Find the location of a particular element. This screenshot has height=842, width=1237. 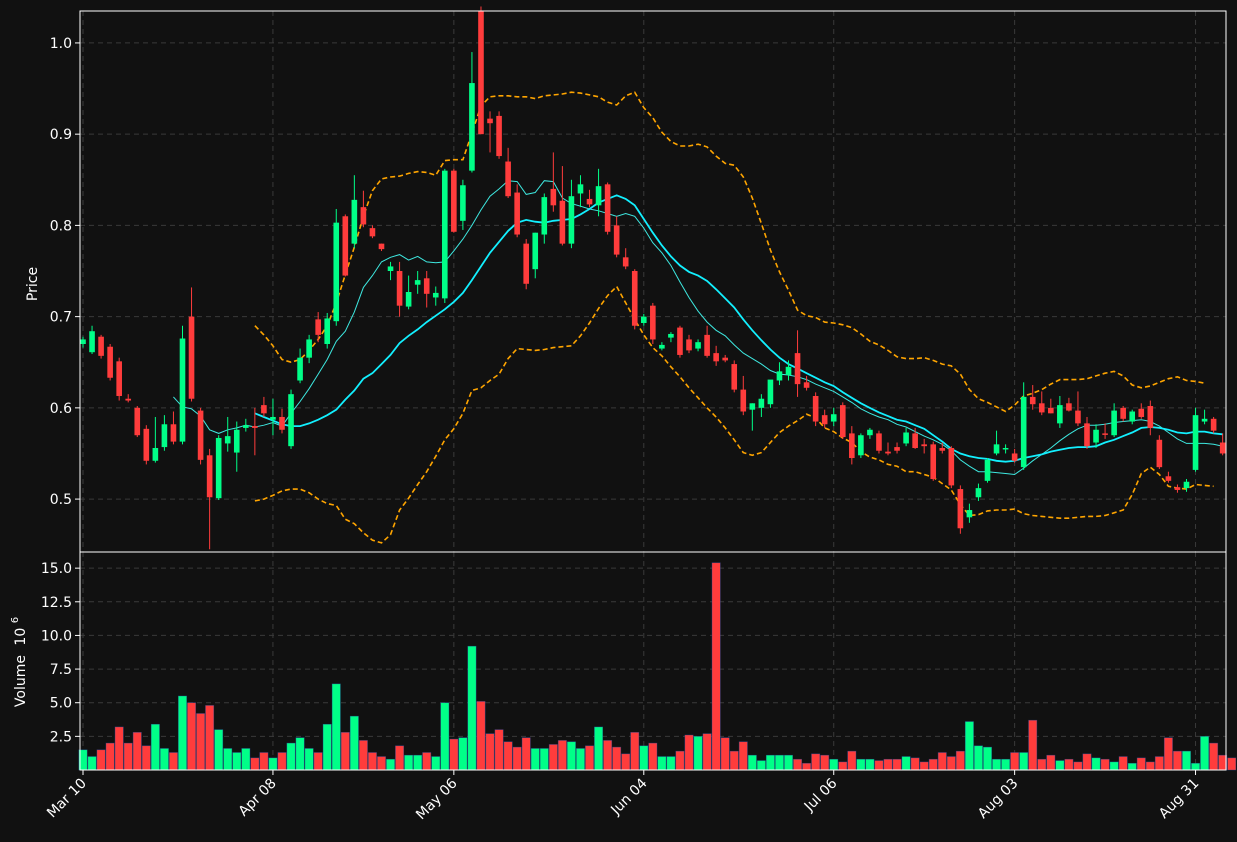

price-tick-label: 0.7 is located at coordinates (61, 318).